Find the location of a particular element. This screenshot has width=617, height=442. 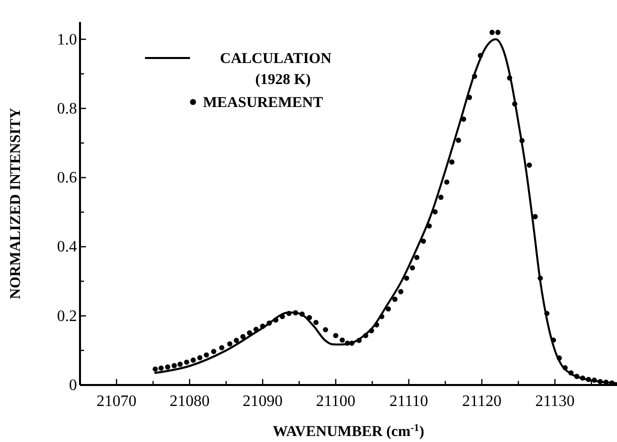

y-tick-label: 0.4 is located at coordinates (67, 247).